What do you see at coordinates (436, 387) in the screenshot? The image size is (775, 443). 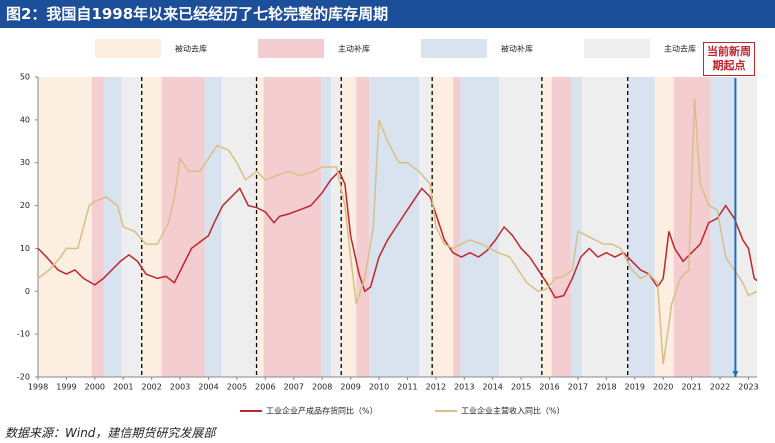 I see `x-tick-label: 2012` at bounding box center [436, 387].